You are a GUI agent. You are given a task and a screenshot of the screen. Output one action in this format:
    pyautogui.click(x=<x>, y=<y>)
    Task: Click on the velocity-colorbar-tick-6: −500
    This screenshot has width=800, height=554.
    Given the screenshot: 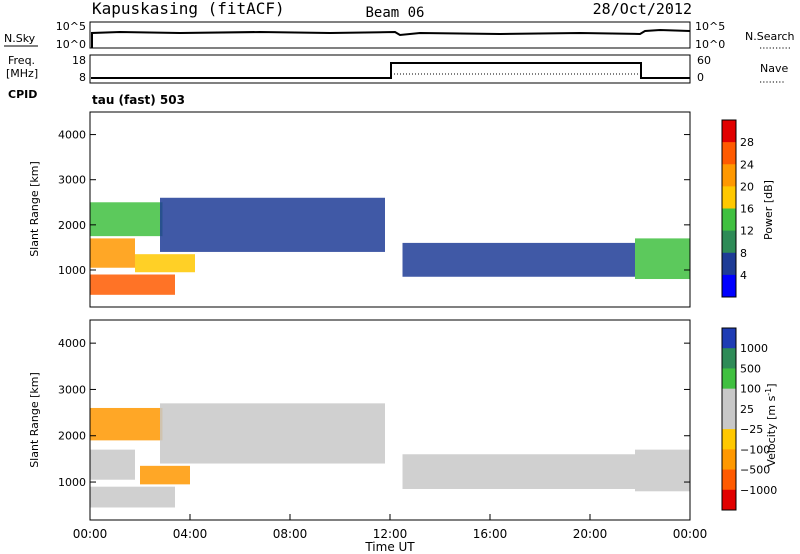 What is the action you would take?
    pyautogui.click(x=755, y=470)
    